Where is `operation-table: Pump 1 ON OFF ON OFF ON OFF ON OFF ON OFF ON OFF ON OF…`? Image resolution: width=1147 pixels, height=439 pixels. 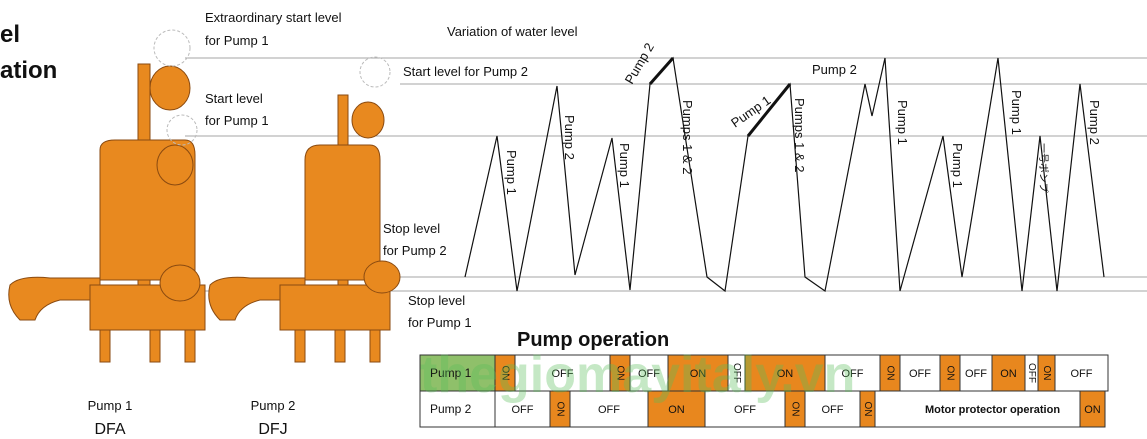 operation-table: Pump 1 ON OFF ON OFF ON OFF ON OFF ON OFF ON OFF ON OF… is located at coordinates (764, 391).